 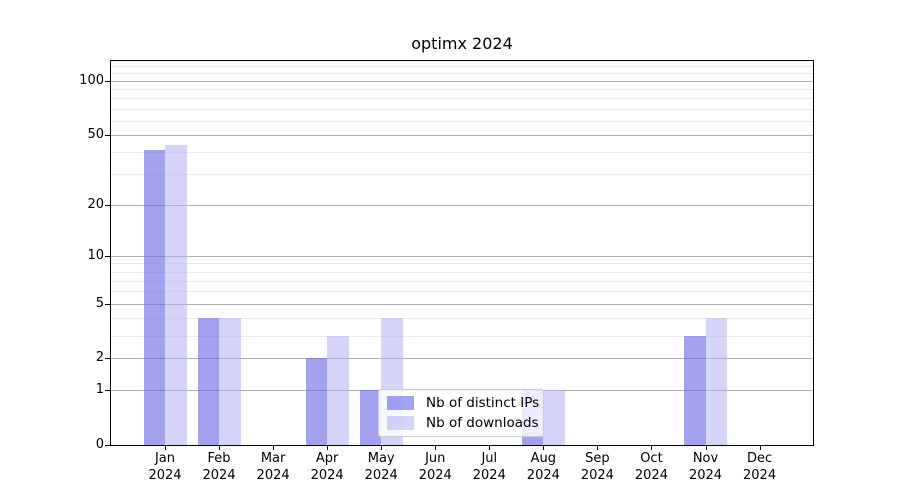 I want to click on bar-apr-distinct-ips, so click(x=316, y=401).